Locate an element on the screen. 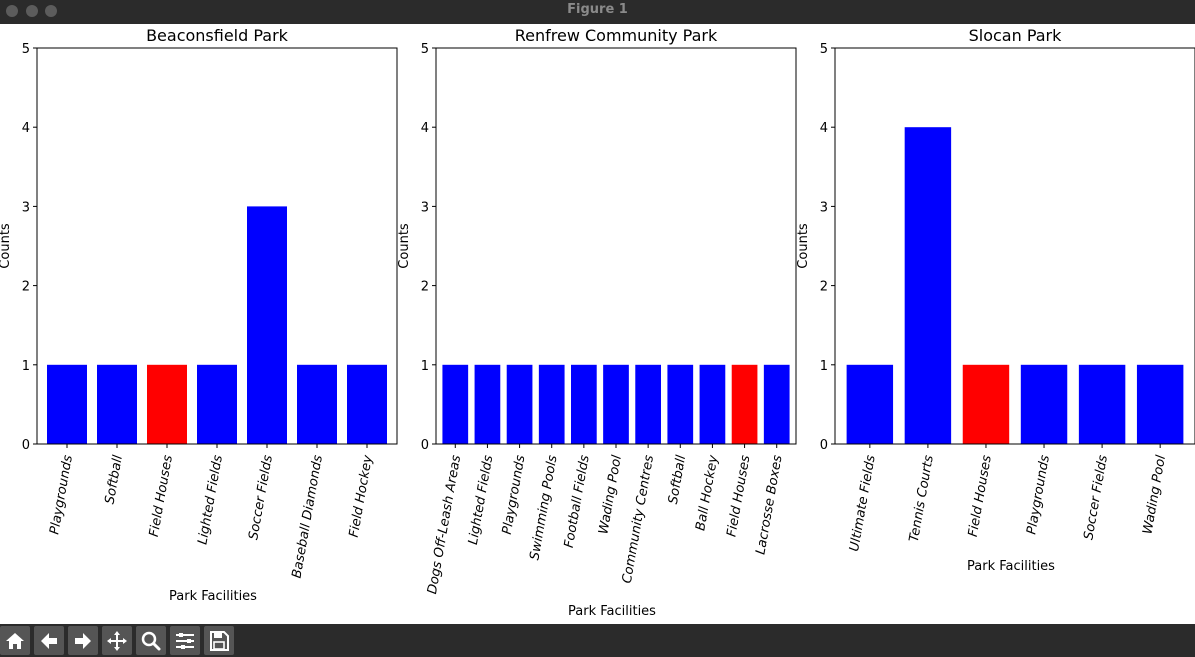 Image resolution: width=1195 pixels, height=657 pixels. pan-move-icon is located at coordinates (117, 641).